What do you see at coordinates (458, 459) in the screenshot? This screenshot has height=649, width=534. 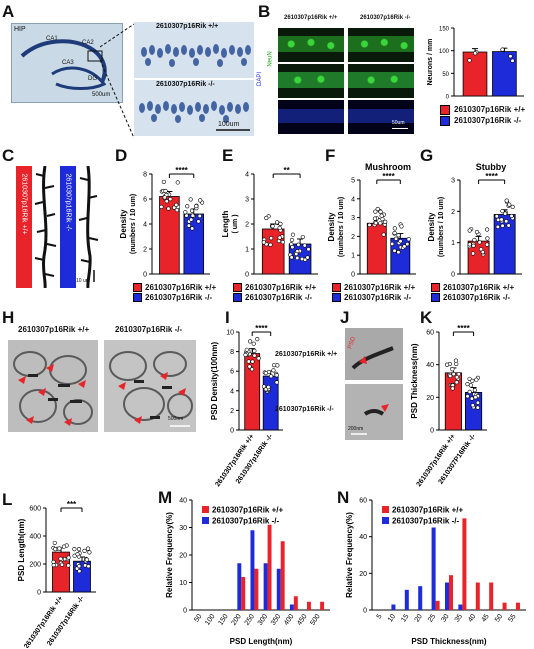 I see `panel-k-x-label-ko: 2610307P16Rik -/-` at bounding box center [458, 459].